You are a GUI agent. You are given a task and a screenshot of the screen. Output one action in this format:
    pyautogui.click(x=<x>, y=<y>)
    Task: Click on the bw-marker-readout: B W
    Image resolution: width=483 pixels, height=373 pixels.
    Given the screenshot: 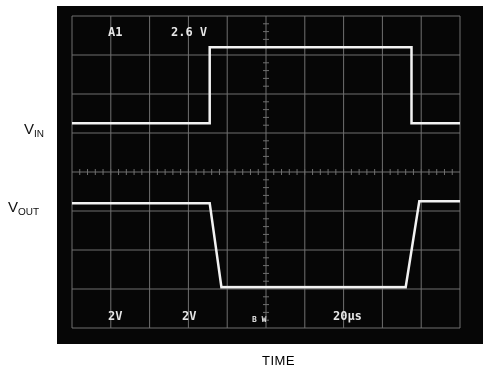 What is the action you would take?
    pyautogui.click(x=259, y=319)
    